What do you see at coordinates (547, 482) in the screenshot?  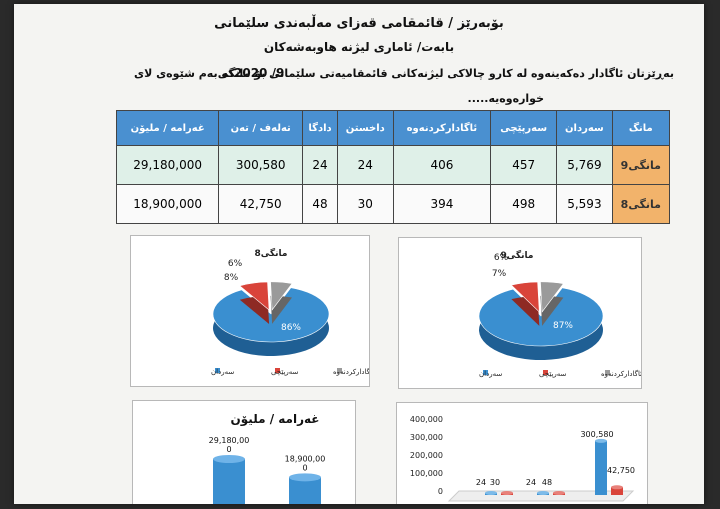 I see `bar-value-label: 48` at bounding box center [547, 482].